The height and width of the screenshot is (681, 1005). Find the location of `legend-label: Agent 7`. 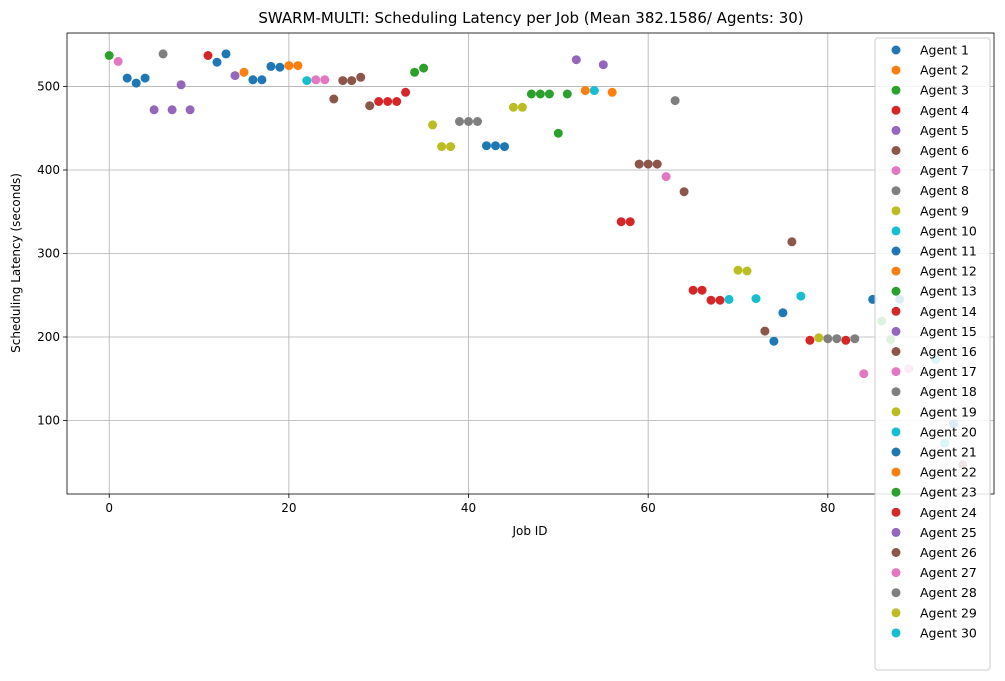

legend-label: Agent 7 is located at coordinates (944, 170).